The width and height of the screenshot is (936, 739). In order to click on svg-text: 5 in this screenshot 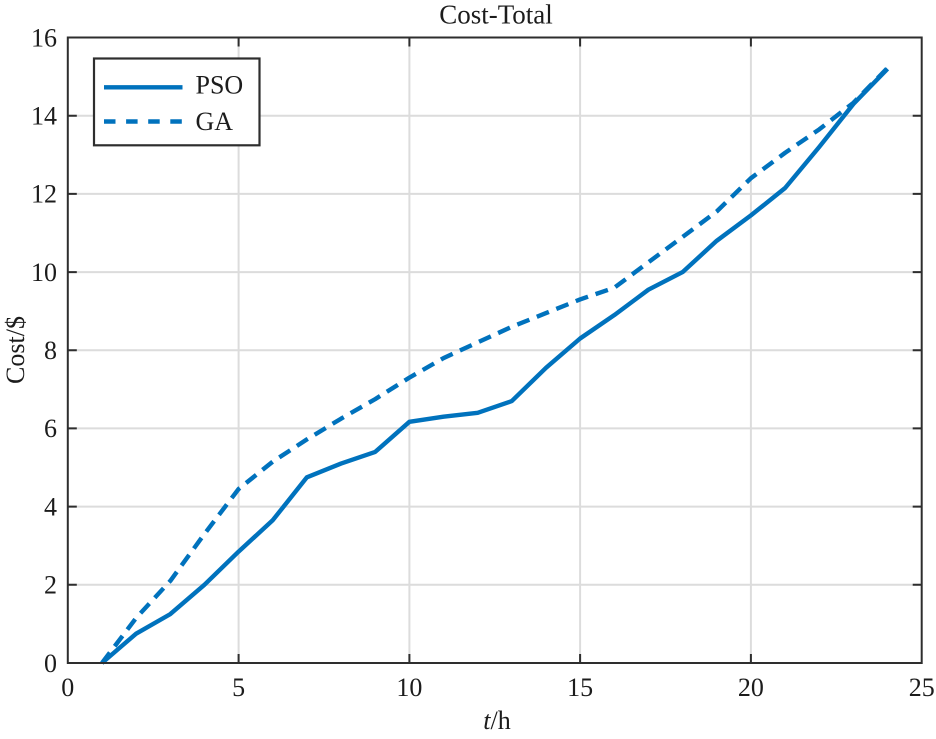, I will do `click(238, 687)`.